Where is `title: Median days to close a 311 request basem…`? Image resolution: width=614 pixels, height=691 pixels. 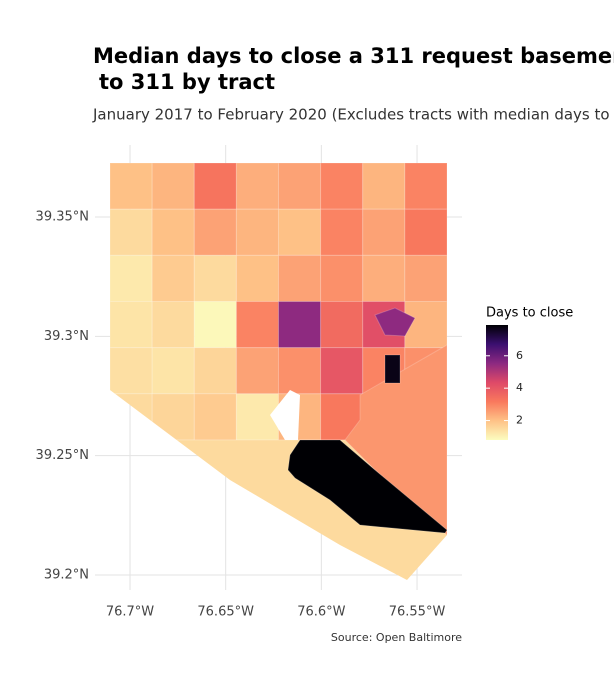 title: Median days to close a 311 request basem… is located at coordinates (353, 56).